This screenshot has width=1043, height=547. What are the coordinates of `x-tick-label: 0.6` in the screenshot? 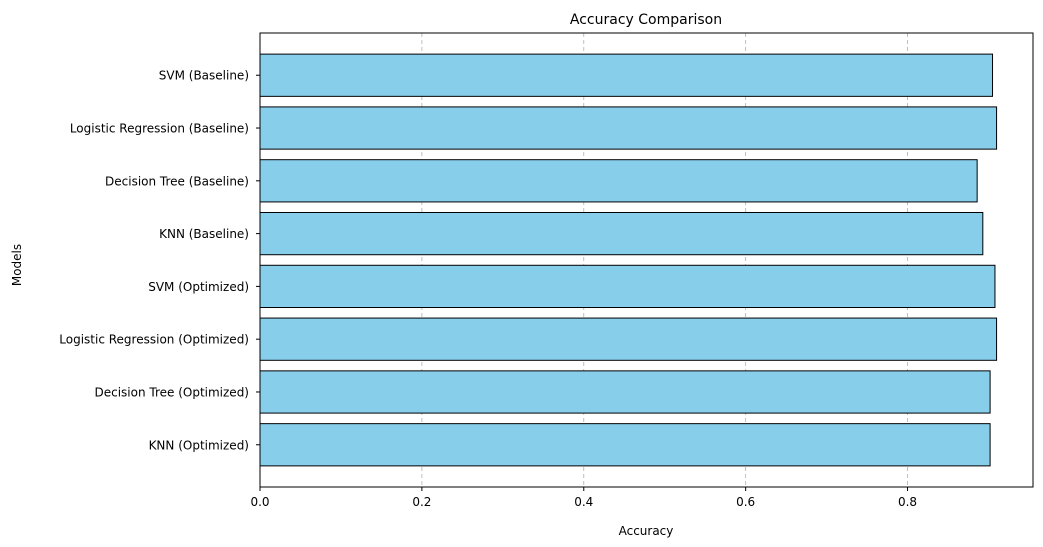 It's located at (745, 502).